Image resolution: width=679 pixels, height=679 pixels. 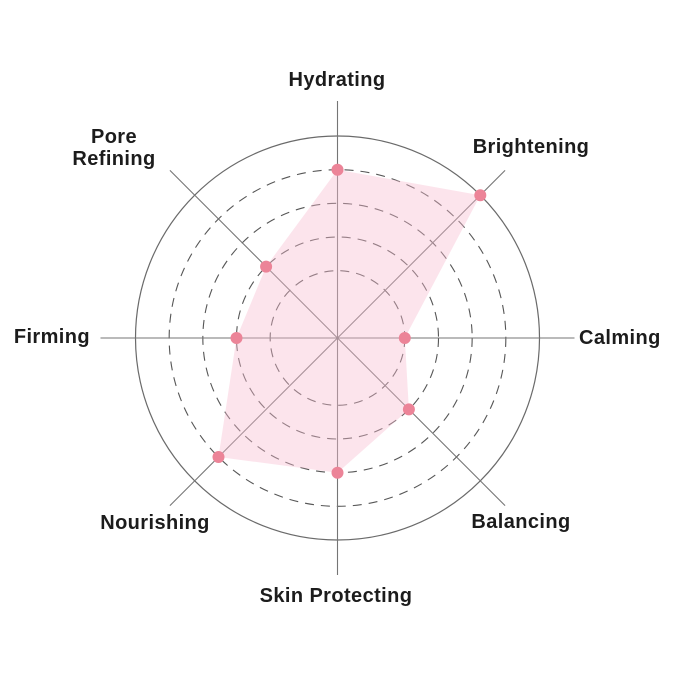 What do you see at coordinates (480, 195) in the screenshot?
I see `radar-data-point-brightening` at bounding box center [480, 195].